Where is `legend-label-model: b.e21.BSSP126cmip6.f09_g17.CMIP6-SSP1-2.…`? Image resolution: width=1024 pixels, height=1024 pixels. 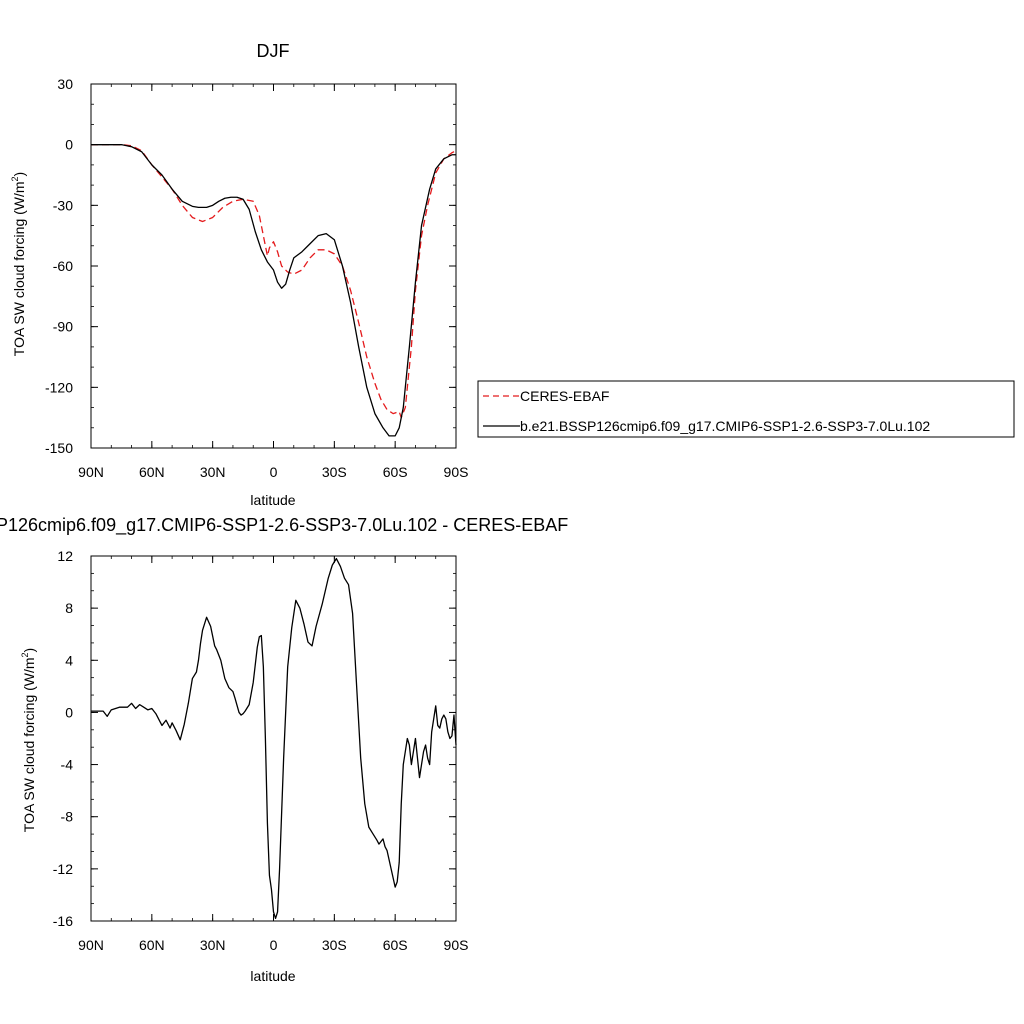 legend-label-model: b.e21.BSSP126cmip6.f09_g17.CMIP6-SSP1-2.… is located at coordinates (725, 426).